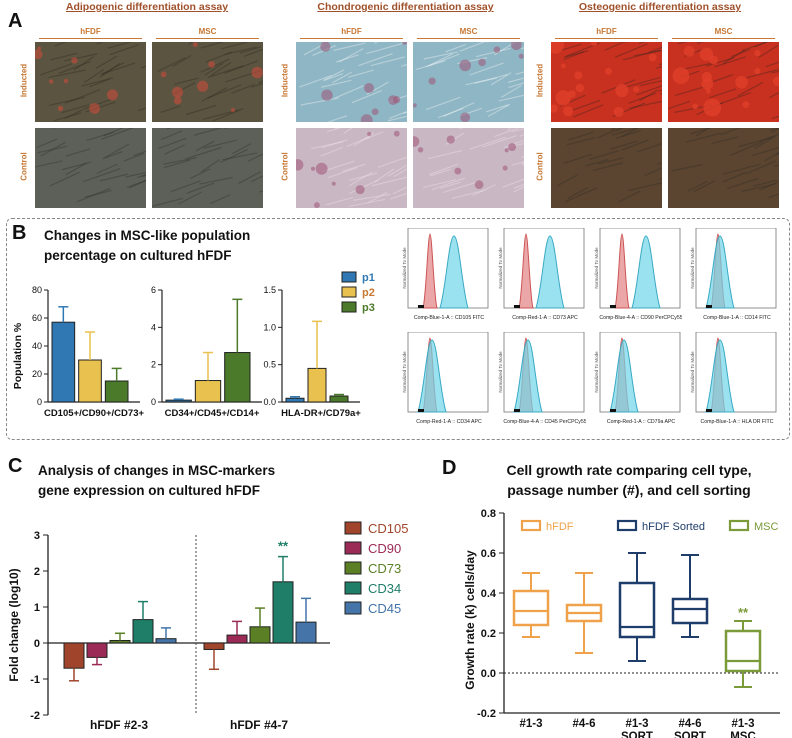  Describe the element at coordinates (544, 422) in the screenshot. I see `flow-axis-label: Comp-Blue-4-A :: CD45 PerCPCy55` at that location.